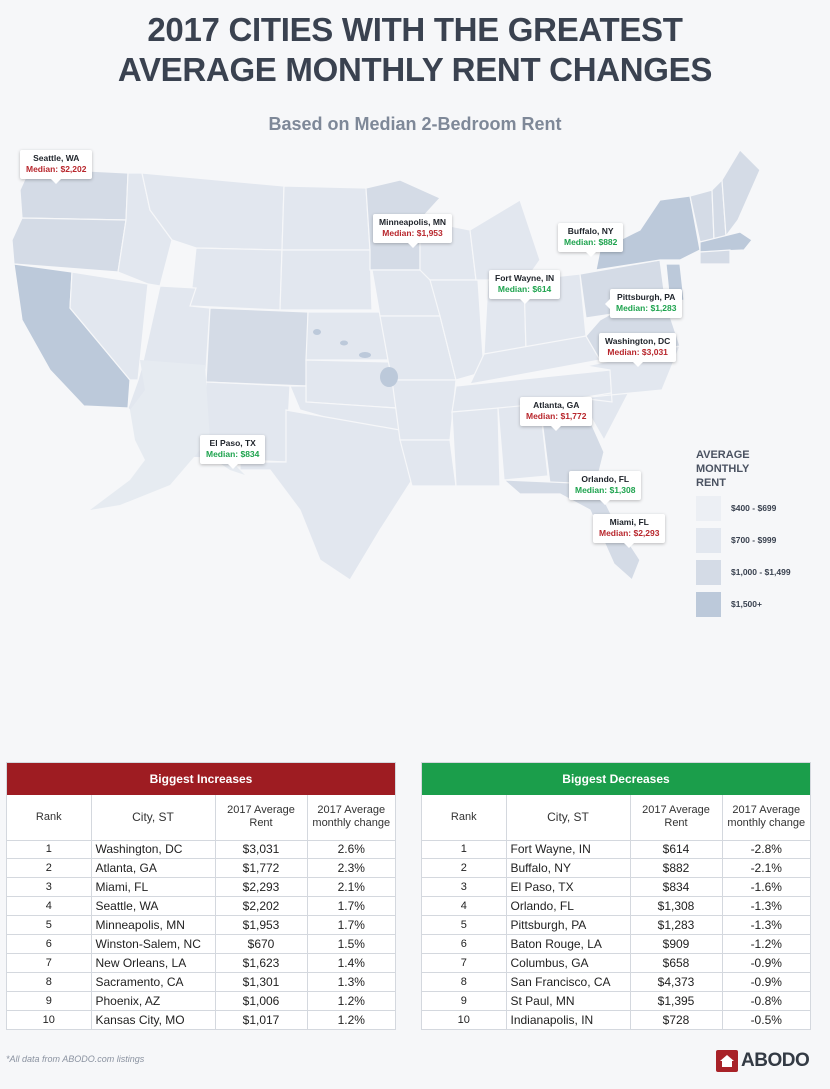 This screenshot has width=830, height=1089. Describe the element at coordinates (261, 963) in the screenshot. I see `cell-rent: $1,623` at that location.